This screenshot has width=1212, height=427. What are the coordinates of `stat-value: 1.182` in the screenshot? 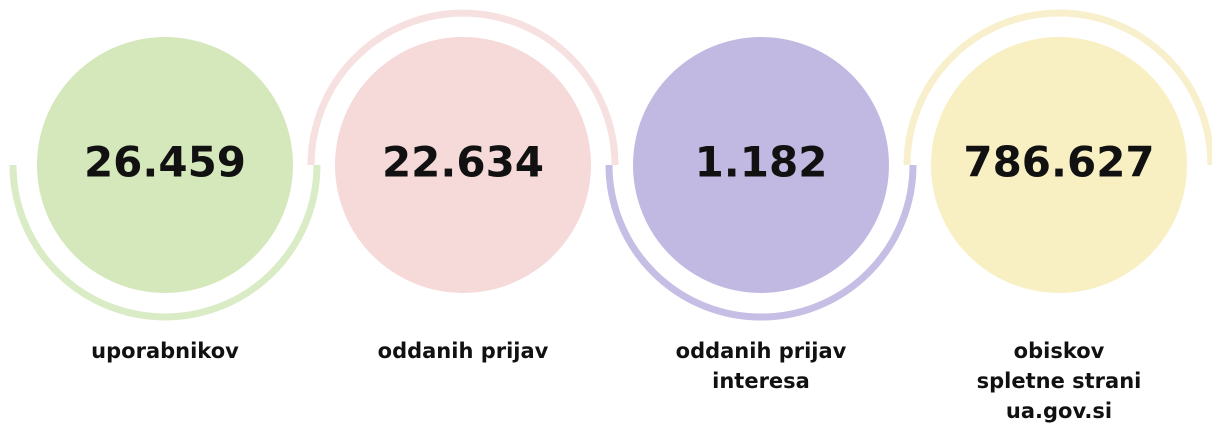 It's located at (761, 162).